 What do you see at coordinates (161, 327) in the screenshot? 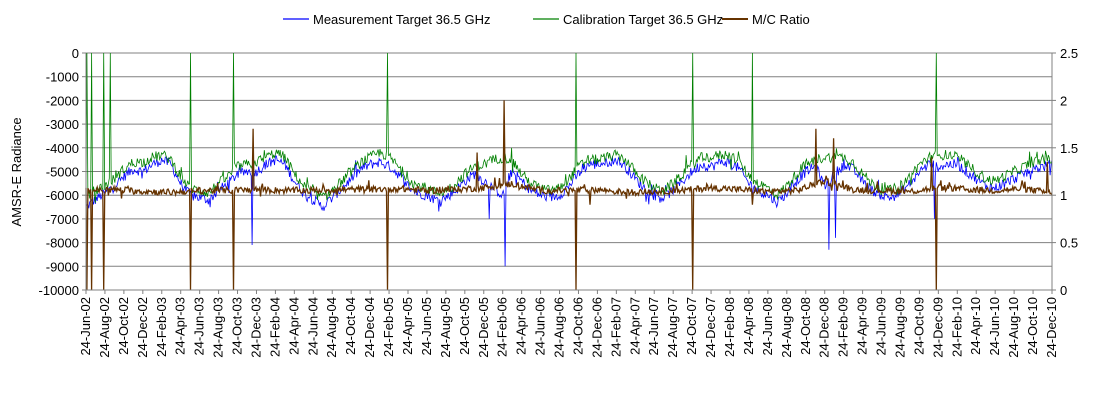
I see `x-tick-label: 24-Feb-03` at bounding box center [161, 327].